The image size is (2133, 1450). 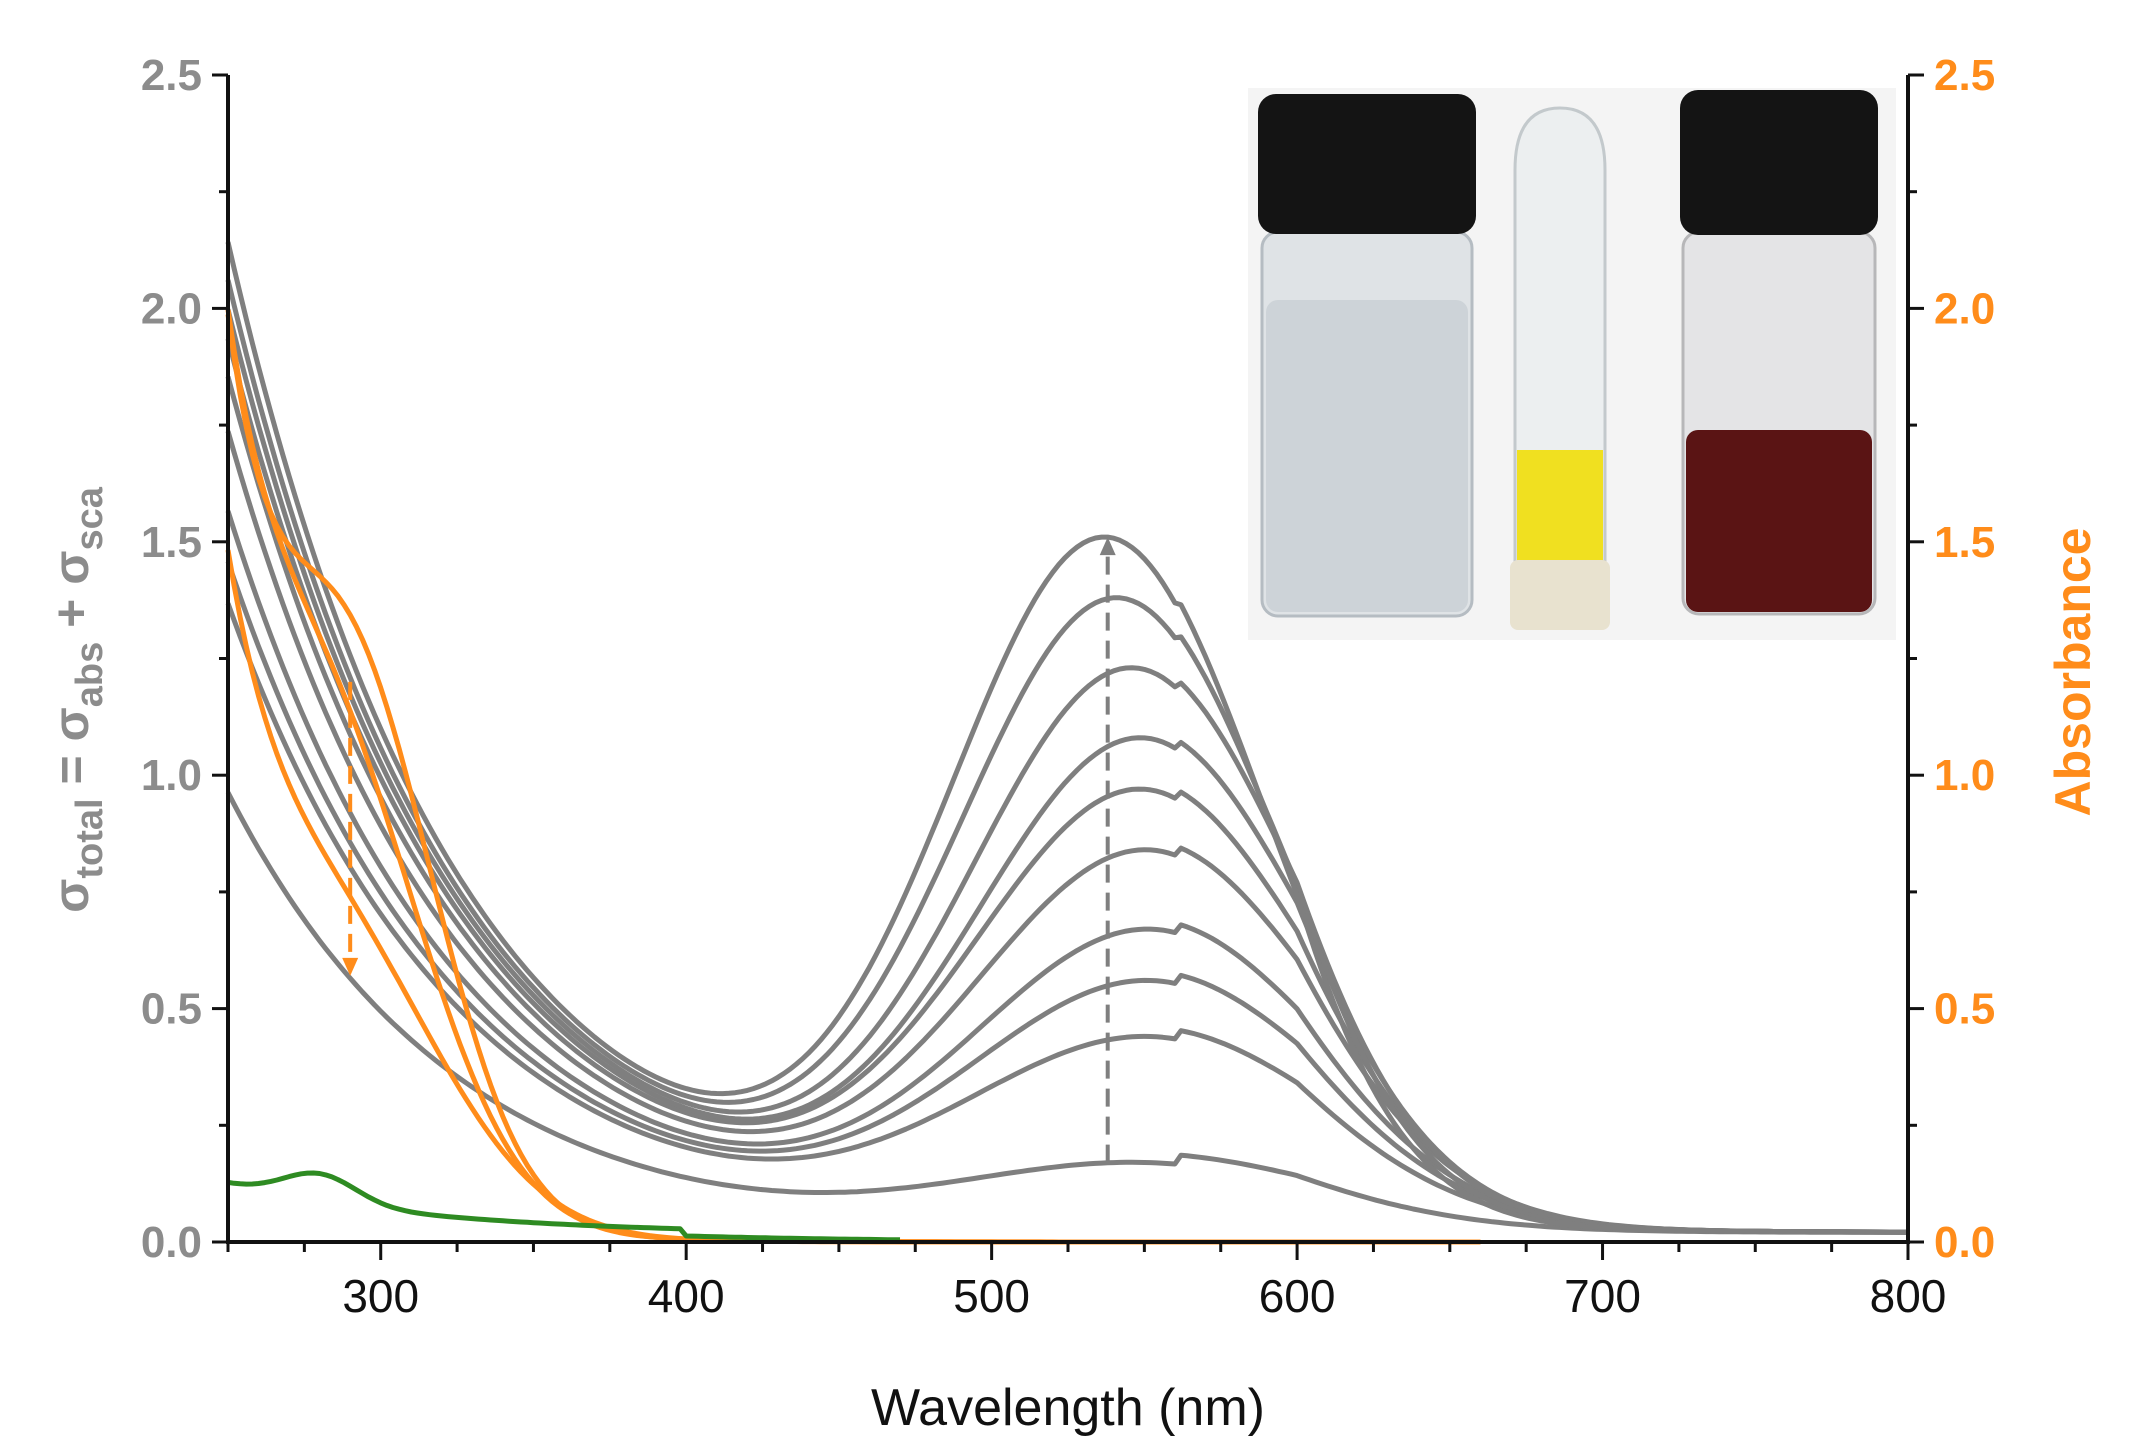 I want to click on ylabel-sigma-1: σ, so click(x=71, y=896).